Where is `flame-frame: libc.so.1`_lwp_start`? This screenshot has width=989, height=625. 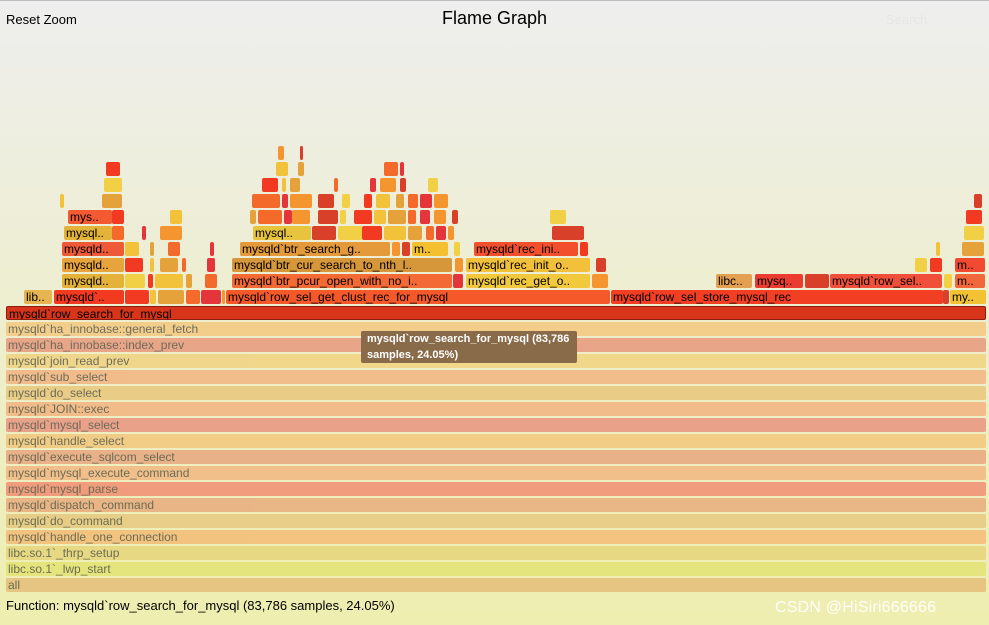
flame-frame: libc.so.1`_lwp_start is located at coordinates (496, 569).